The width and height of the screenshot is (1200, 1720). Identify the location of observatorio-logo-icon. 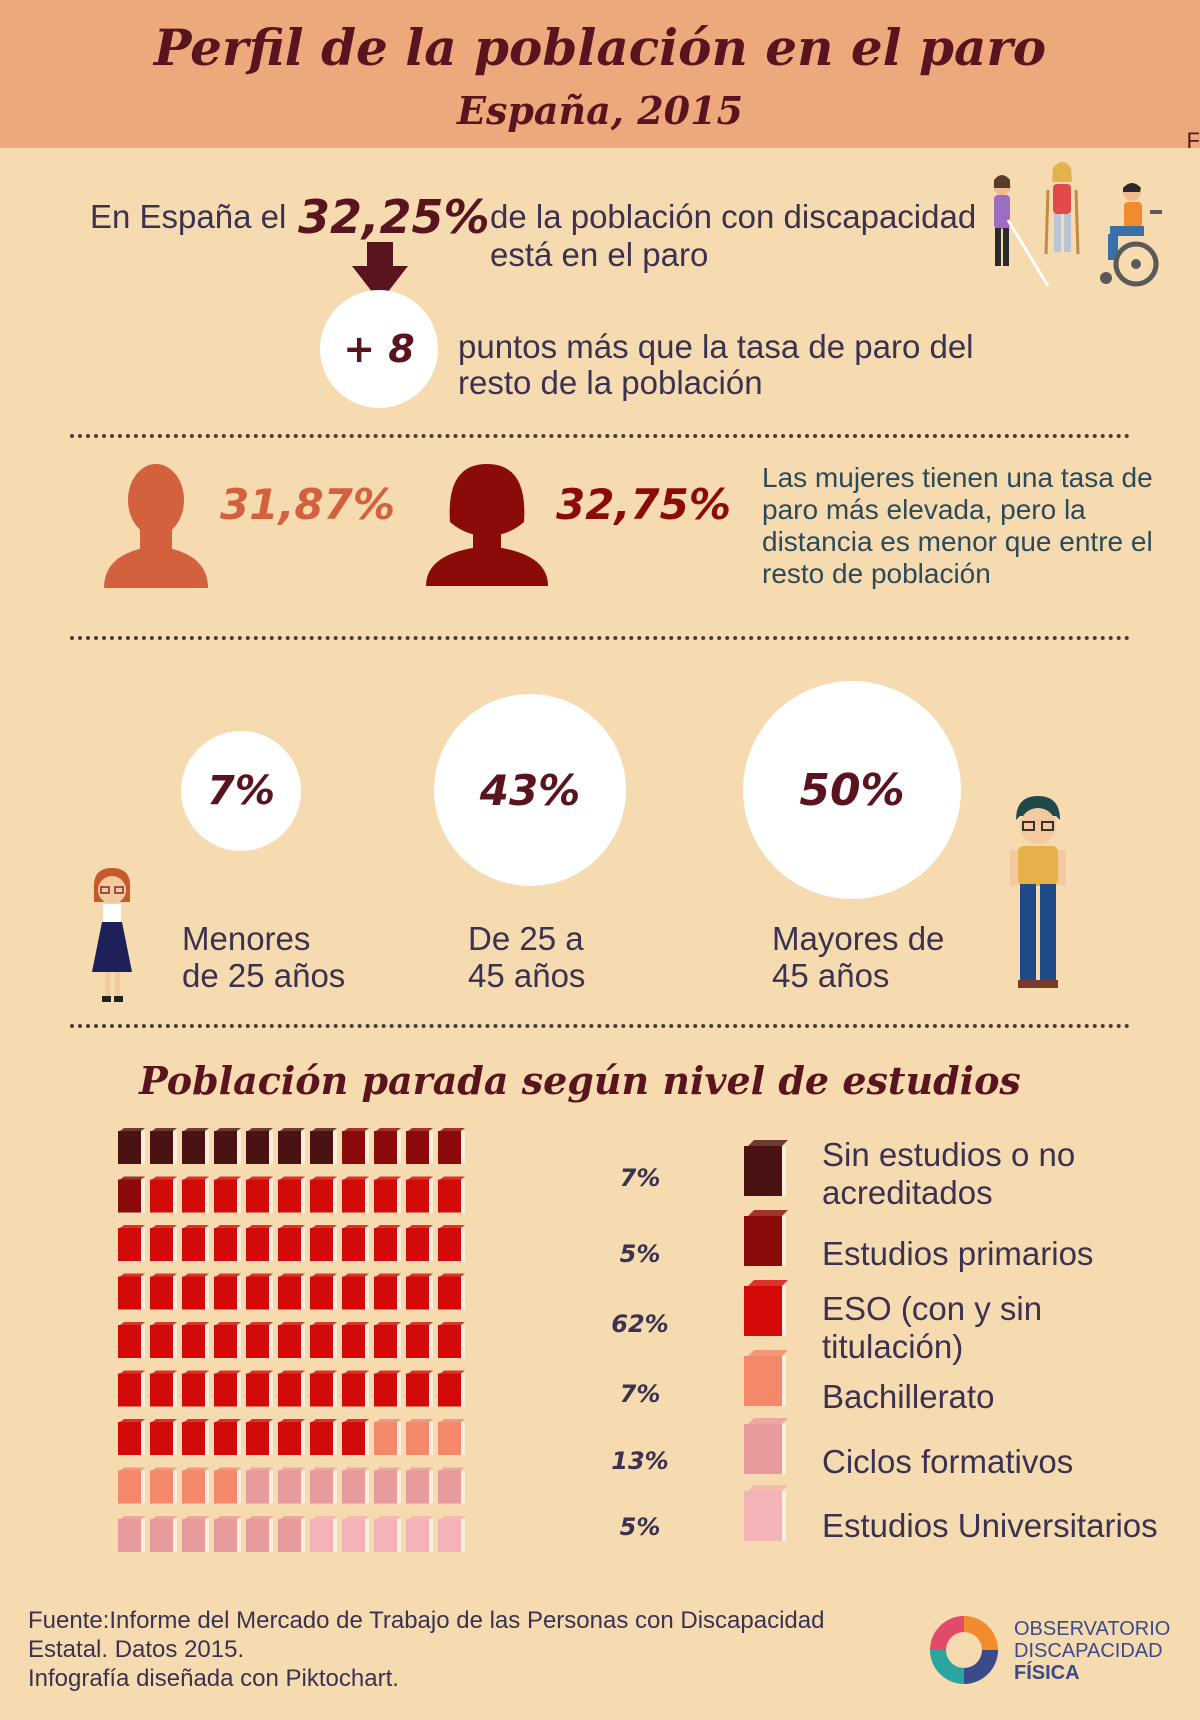
(964, 1650).